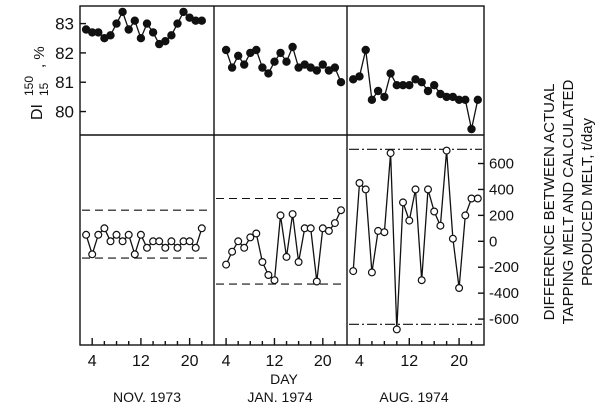 The height and width of the screenshot is (411, 606). What do you see at coordinates (190, 361) in the screenshot?
I see `xtick-label-p1-3: 20` at bounding box center [190, 361].